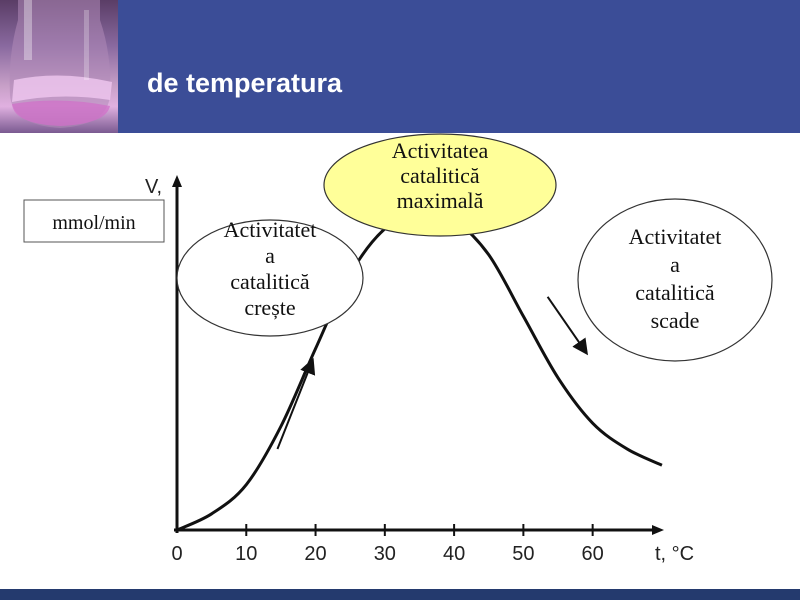 This screenshot has width=800, height=600. Describe the element at coordinates (315, 554) in the screenshot. I see `x-tick-label: 20` at that location.